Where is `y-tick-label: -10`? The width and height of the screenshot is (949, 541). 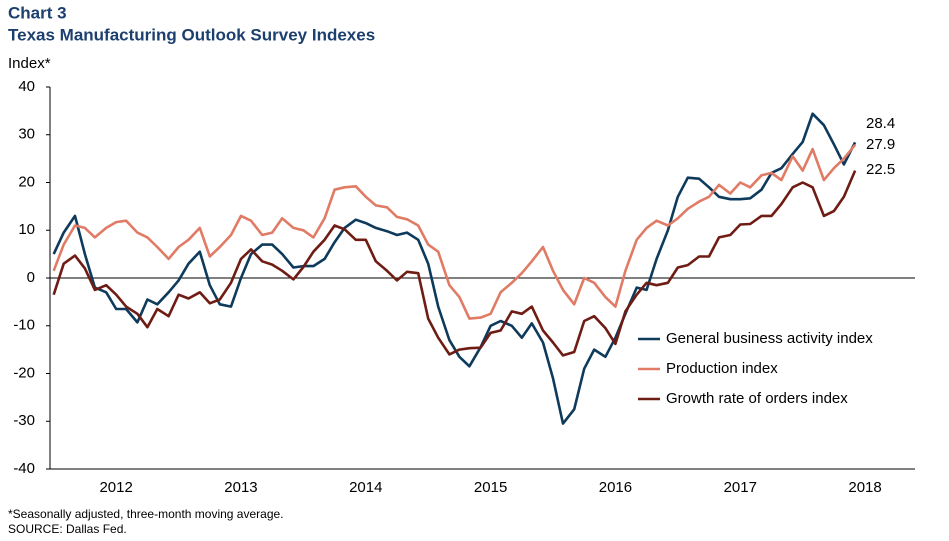
y-tick-label: -10 is located at coordinates (24, 325).